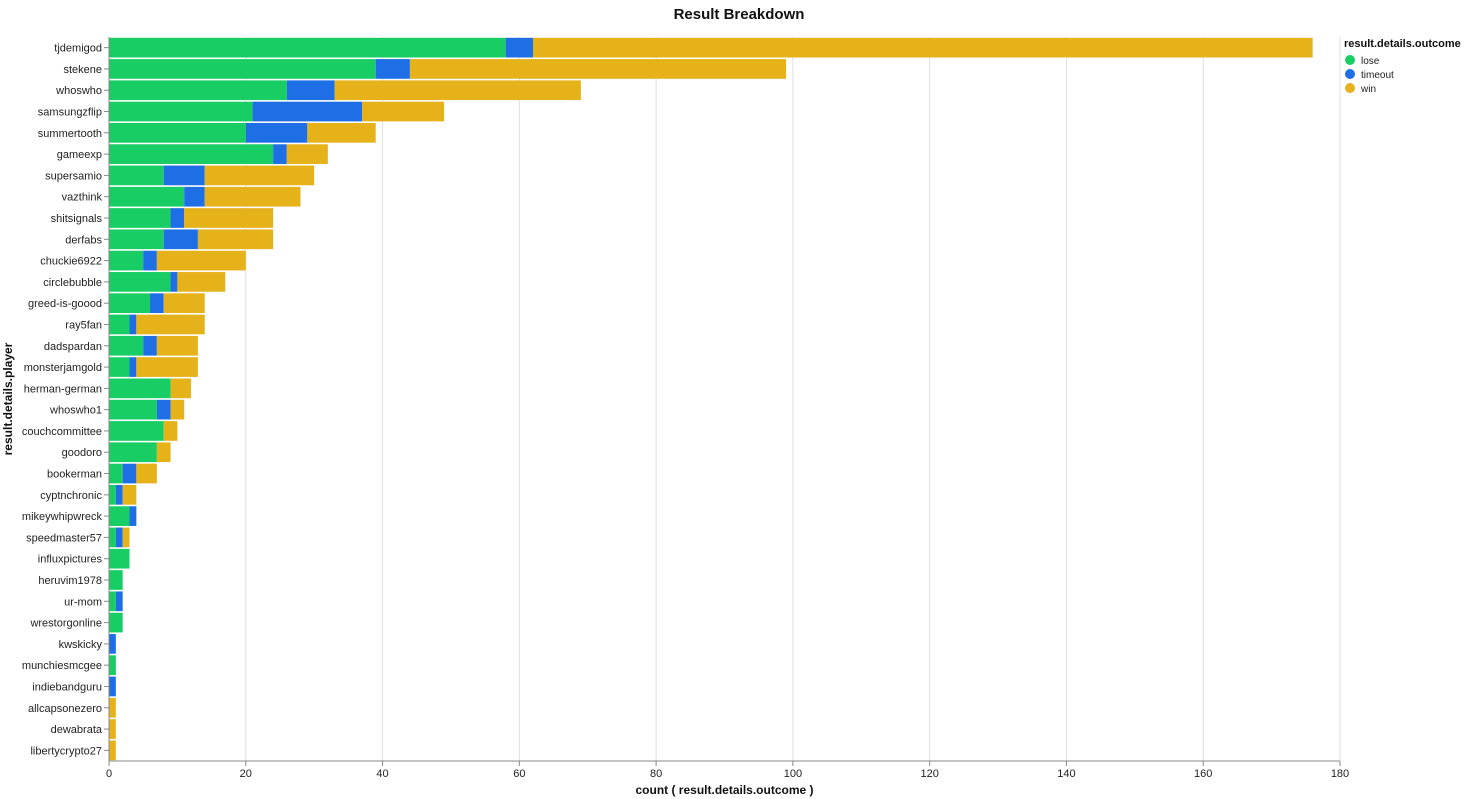 This screenshot has width=1479, height=799. Describe the element at coordinates (177, 132) in the screenshot. I see `bar-lose-summertooth` at that location.